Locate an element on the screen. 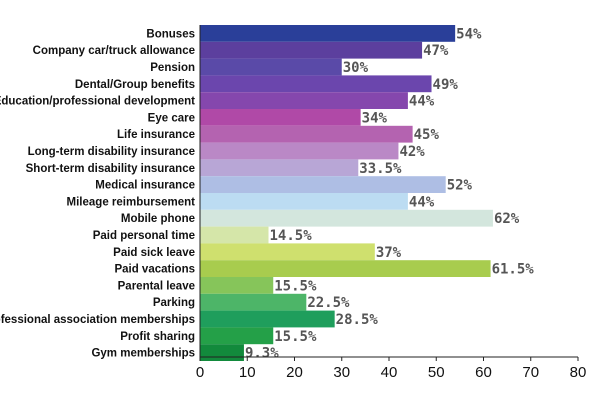 This screenshot has height=400, width=600. value-label: 54% is located at coordinates (469, 34).